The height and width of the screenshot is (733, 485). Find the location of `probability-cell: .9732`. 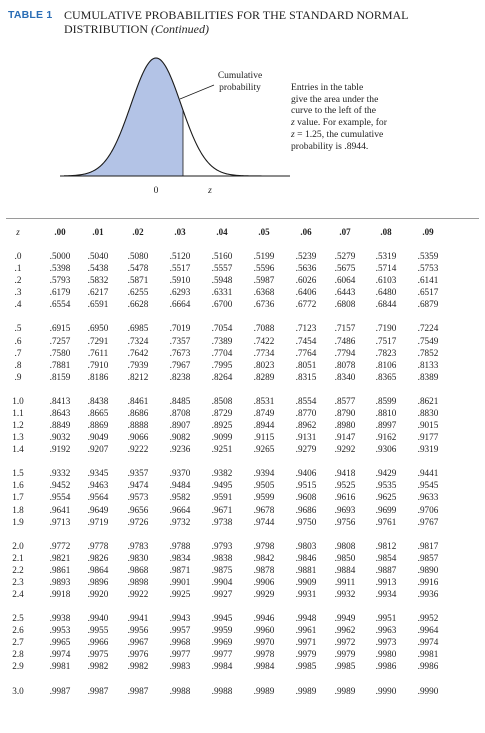

probability-cell: .9732 is located at coordinates (180, 521).